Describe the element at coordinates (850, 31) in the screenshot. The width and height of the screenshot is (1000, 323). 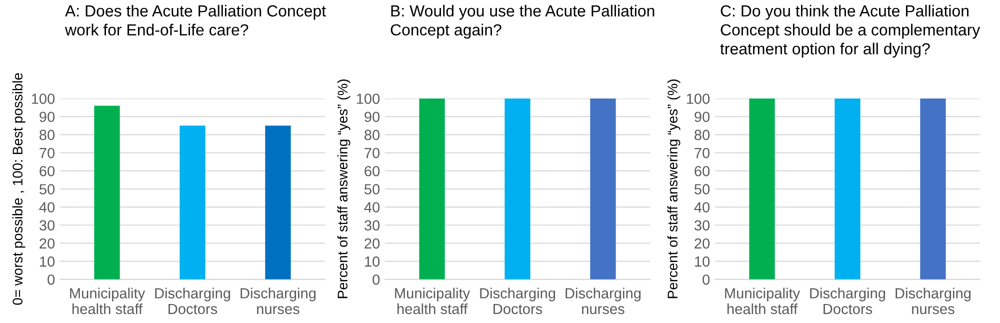
I see `chart-title: C: Do you think the Acute Palliation Concept should be a complementary treatment option for all dying?` at that location.